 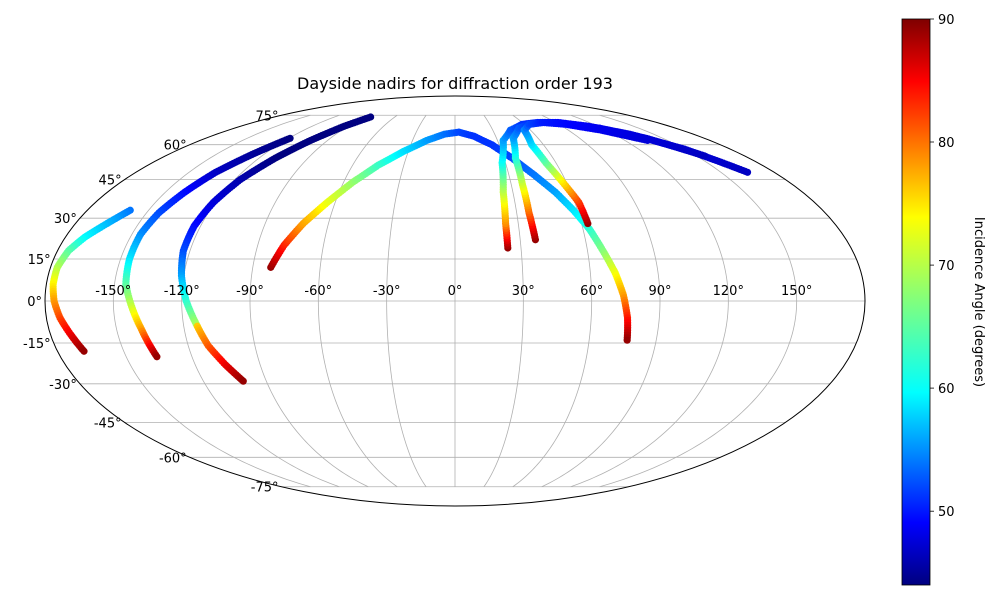 What do you see at coordinates (108, 423) in the screenshot?
I see `latitude-tick-label: -45°` at bounding box center [108, 423].